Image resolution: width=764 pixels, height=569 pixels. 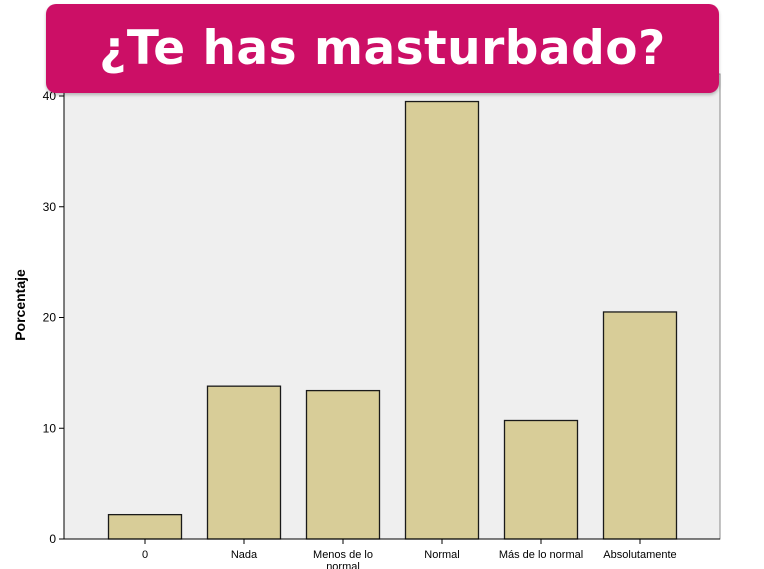 What do you see at coordinates (244, 555) in the screenshot?
I see `x-category-label: Nada` at bounding box center [244, 555].